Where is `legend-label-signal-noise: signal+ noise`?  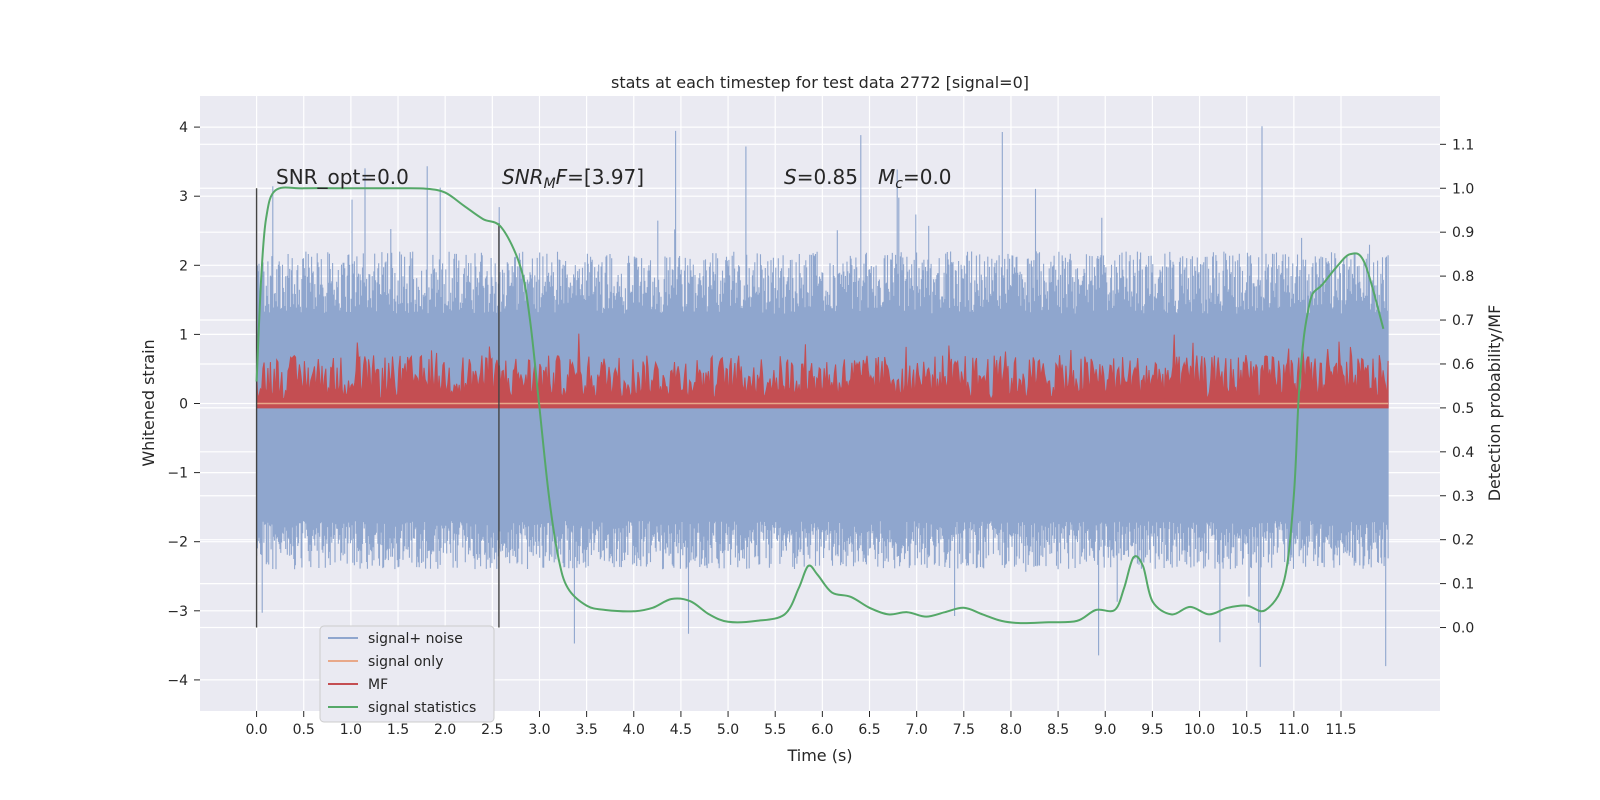 legend-label-signal-noise: signal+ noise is located at coordinates (415, 639).